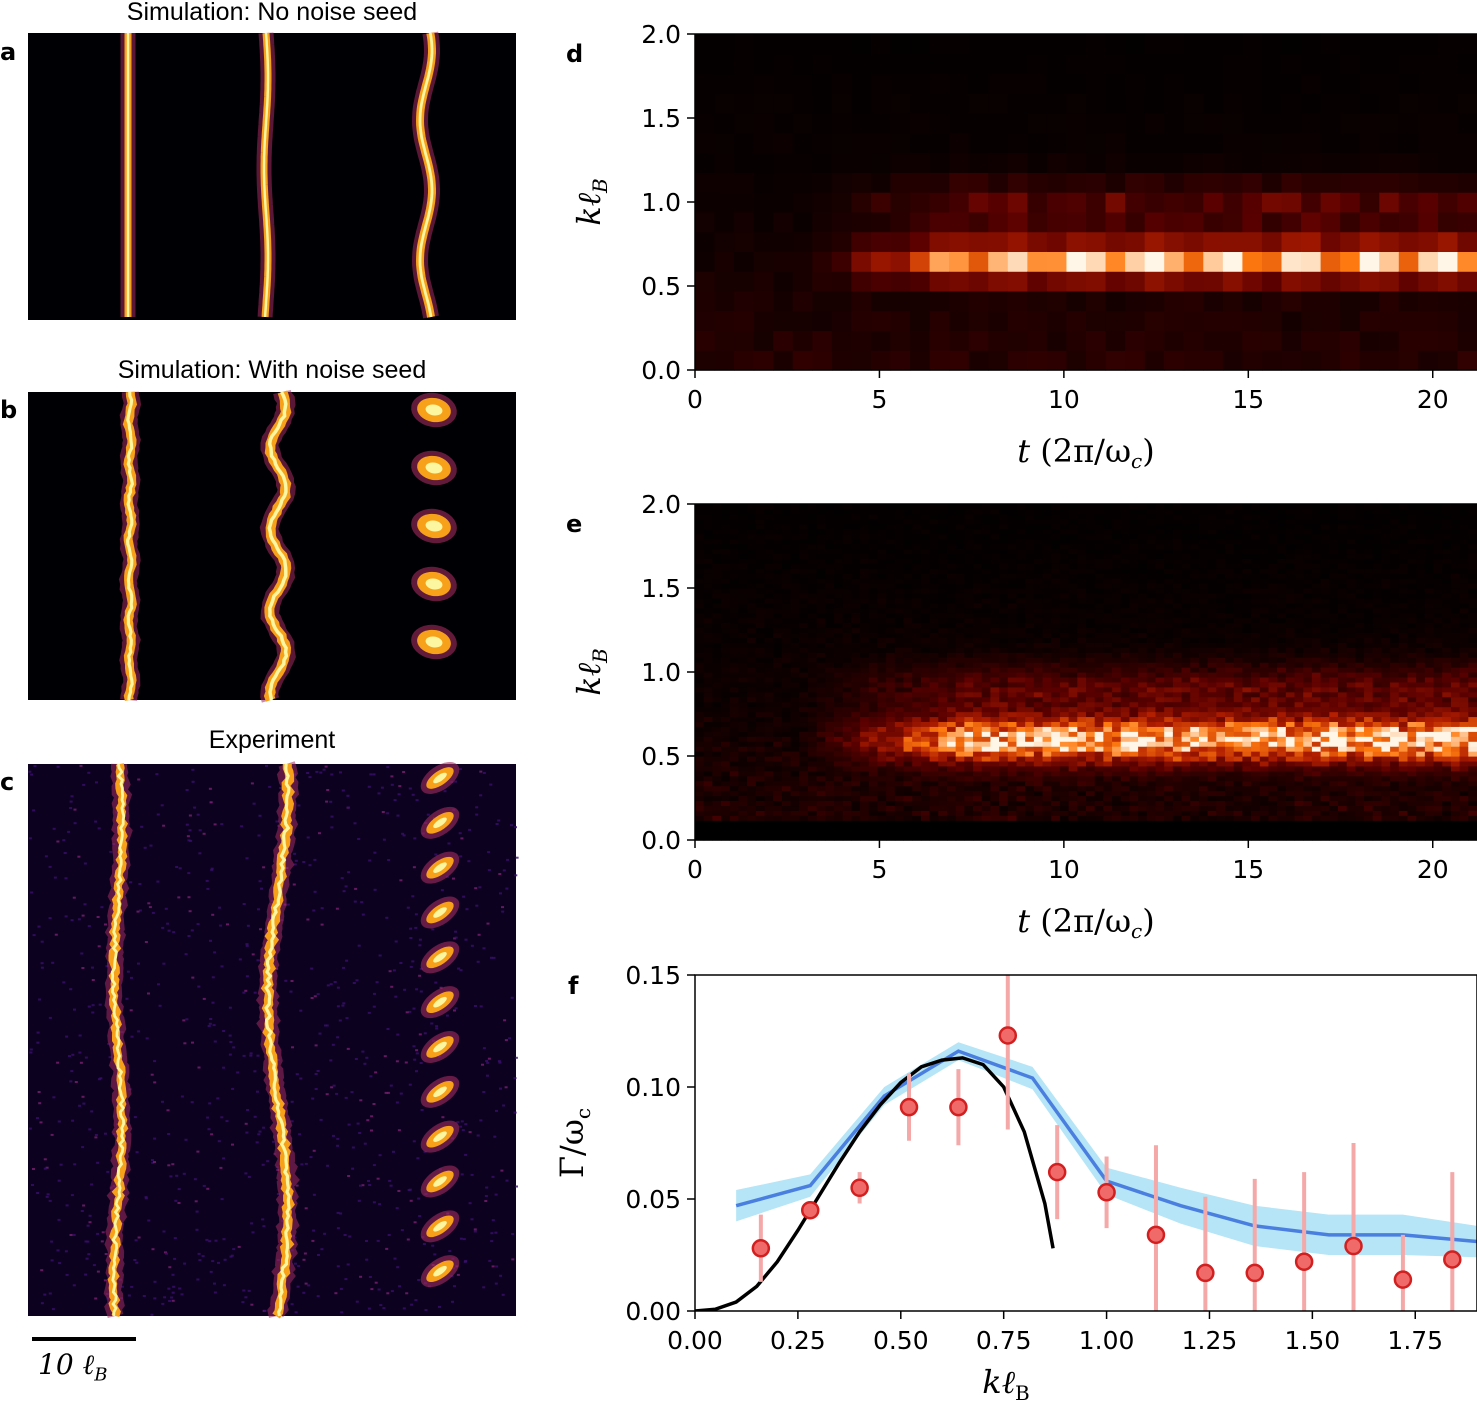 Image resolution: width=1477 pixels, height=1410 pixels. I want to click on x-tick-label: 1.50, so click(1313, 1340).